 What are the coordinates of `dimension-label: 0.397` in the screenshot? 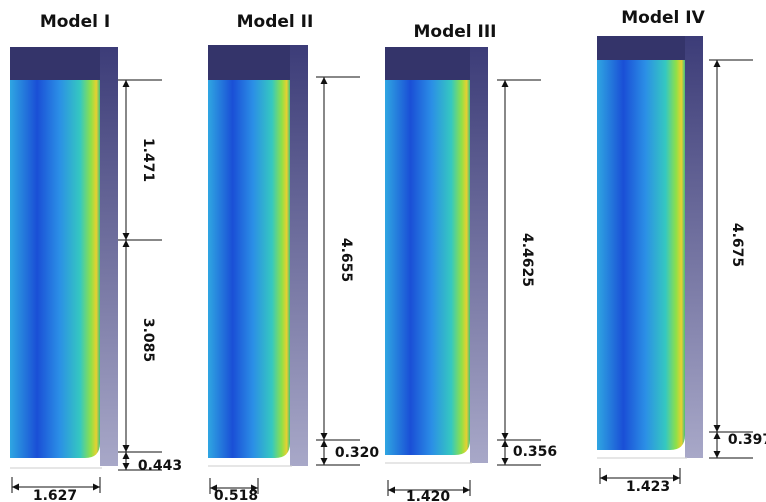 It's located at (747, 440).